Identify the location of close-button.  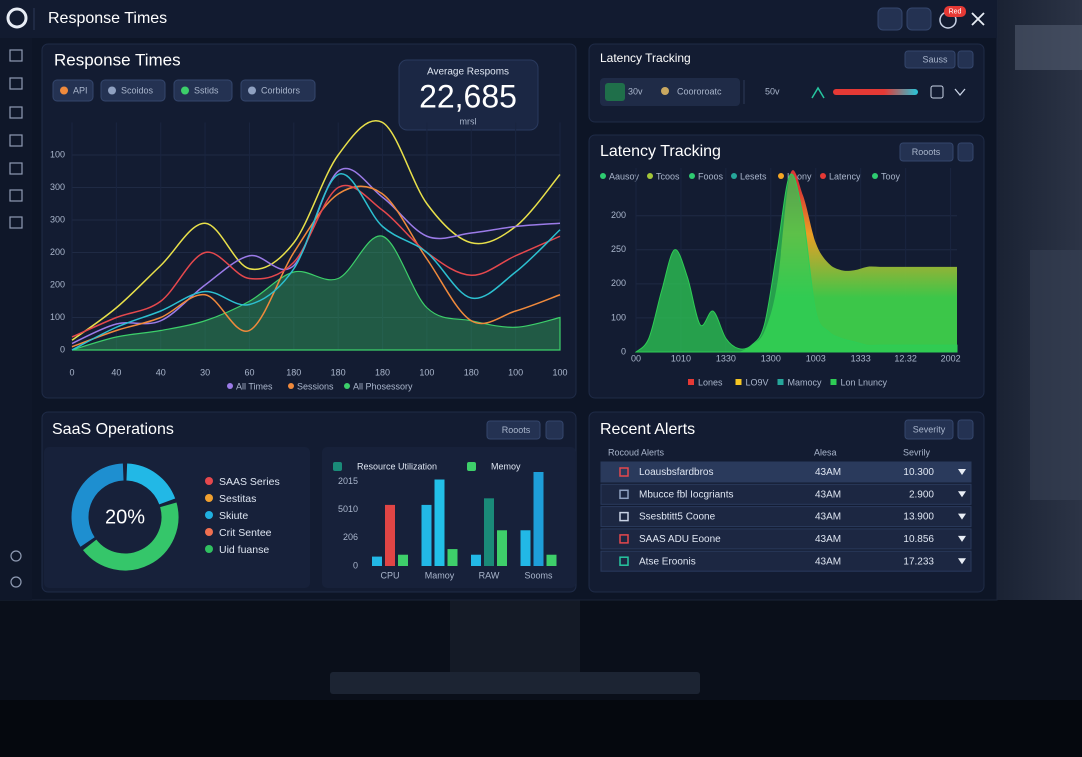
(978, 19).